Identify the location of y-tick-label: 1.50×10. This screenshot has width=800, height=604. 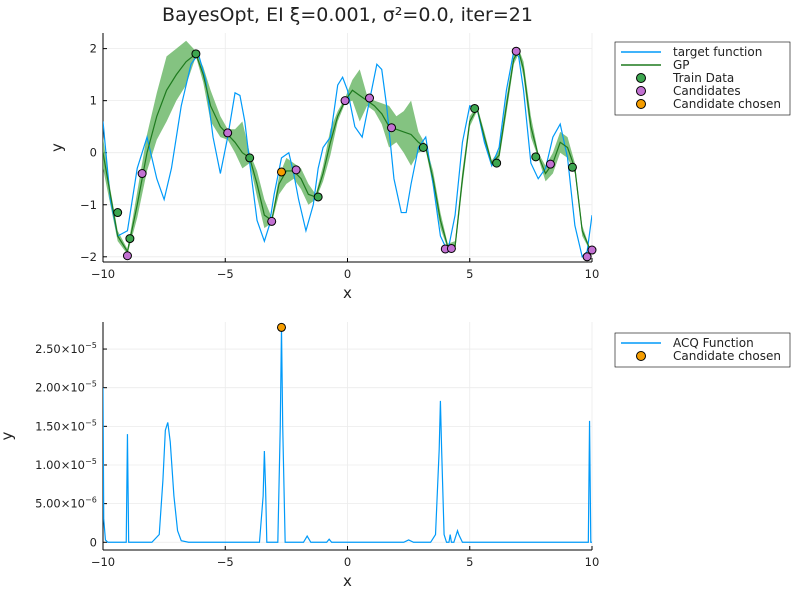
(60, 426).